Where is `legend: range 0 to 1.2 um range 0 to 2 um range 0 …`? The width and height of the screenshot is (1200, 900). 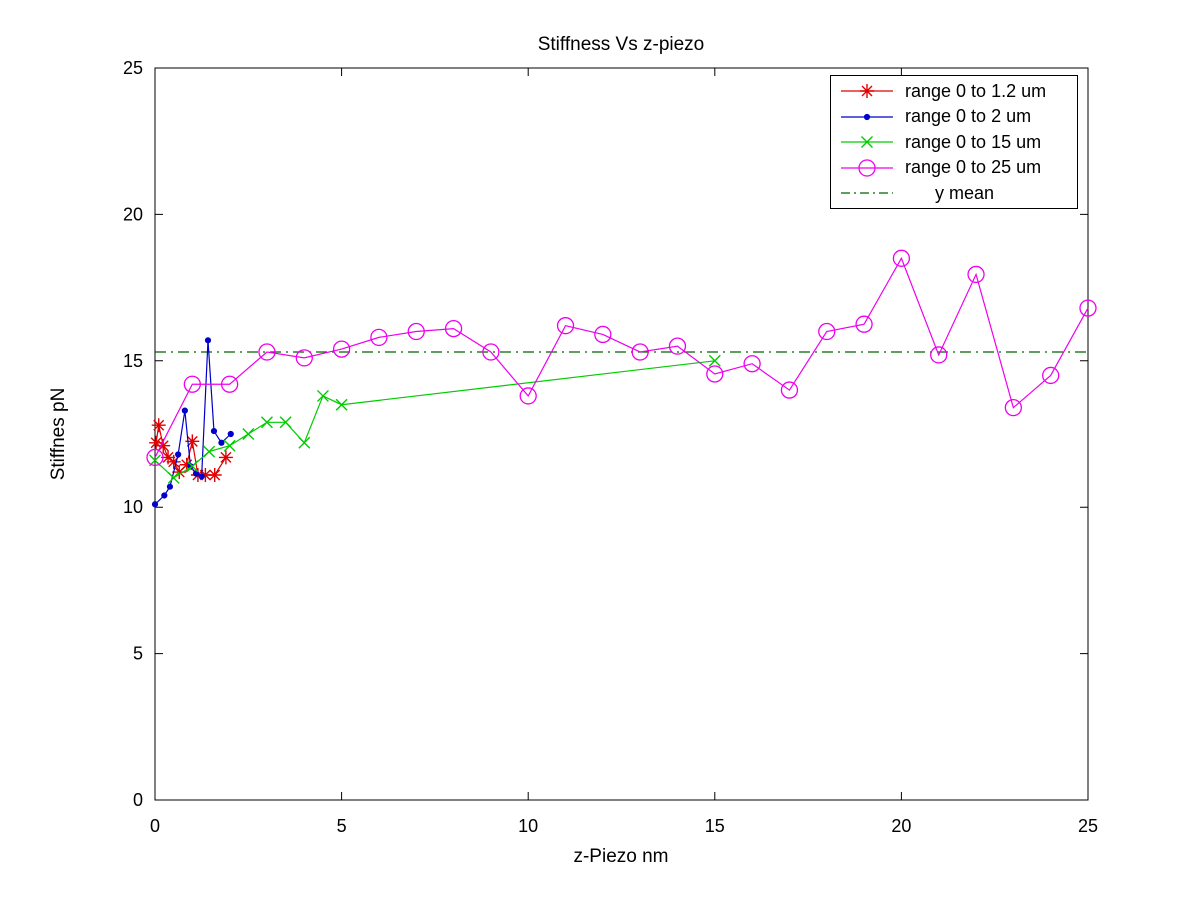 legend: range 0 to 1.2 um range 0 to 2 um range 0 … is located at coordinates (954, 142).